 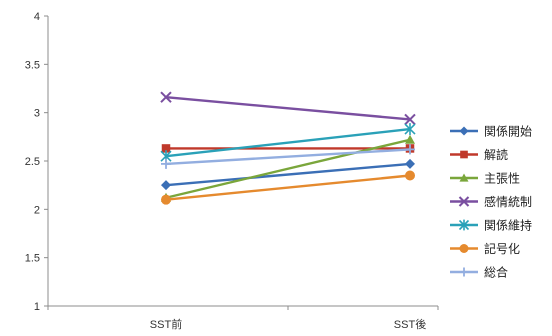 I want to click on legend-item: 総合, so click(x=479, y=272).